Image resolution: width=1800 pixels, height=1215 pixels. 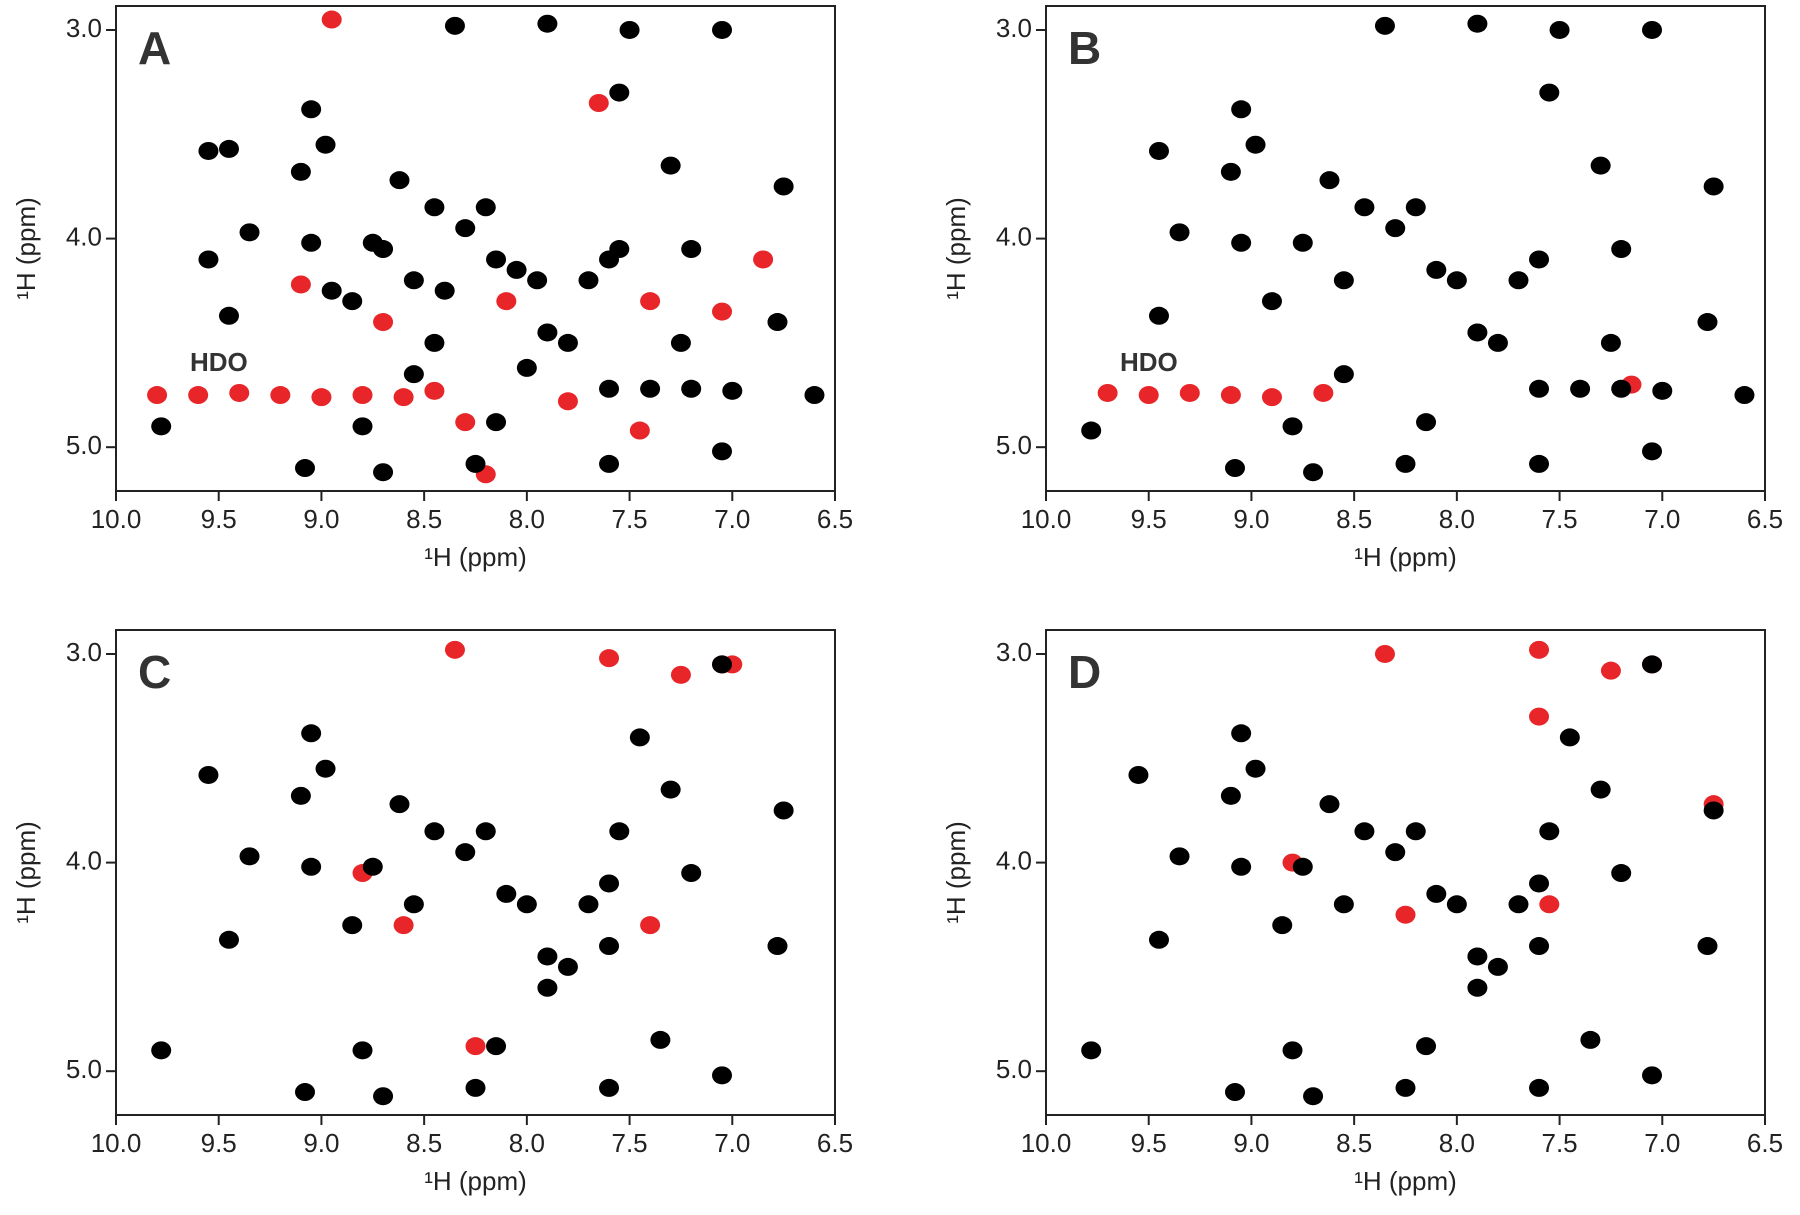 I want to click on x-axis-label: ¹H (ppm), so click(x=1405, y=557).